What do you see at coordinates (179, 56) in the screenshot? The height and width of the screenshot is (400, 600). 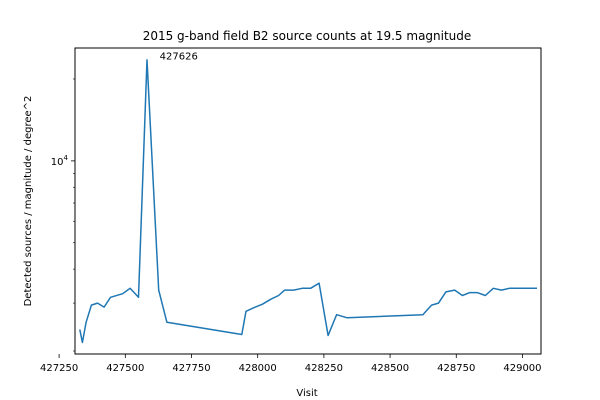 I see `peak-annotation: 427626` at bounding box center [179, 56].